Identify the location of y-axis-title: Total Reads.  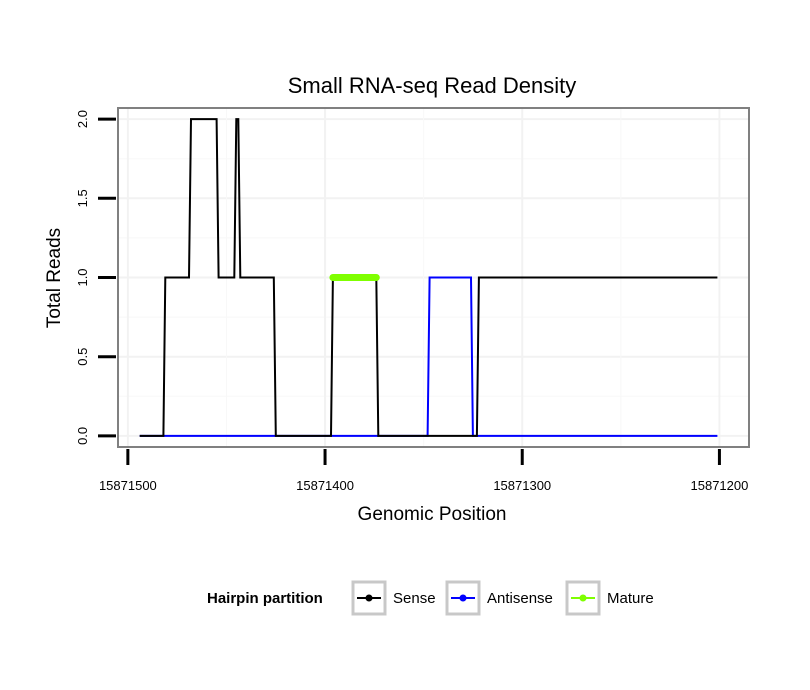
(54, 278).